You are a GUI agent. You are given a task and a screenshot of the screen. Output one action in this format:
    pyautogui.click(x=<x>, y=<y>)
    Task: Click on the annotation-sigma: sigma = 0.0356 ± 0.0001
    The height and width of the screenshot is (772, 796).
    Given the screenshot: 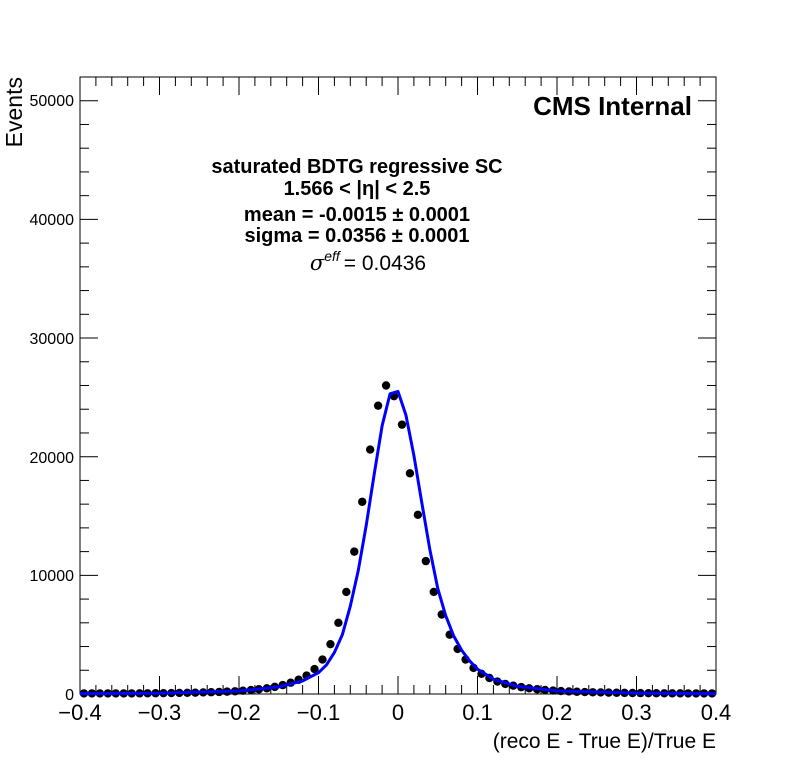 What is the action you would take?
    pyautogui.click(x=356, y=236)
    